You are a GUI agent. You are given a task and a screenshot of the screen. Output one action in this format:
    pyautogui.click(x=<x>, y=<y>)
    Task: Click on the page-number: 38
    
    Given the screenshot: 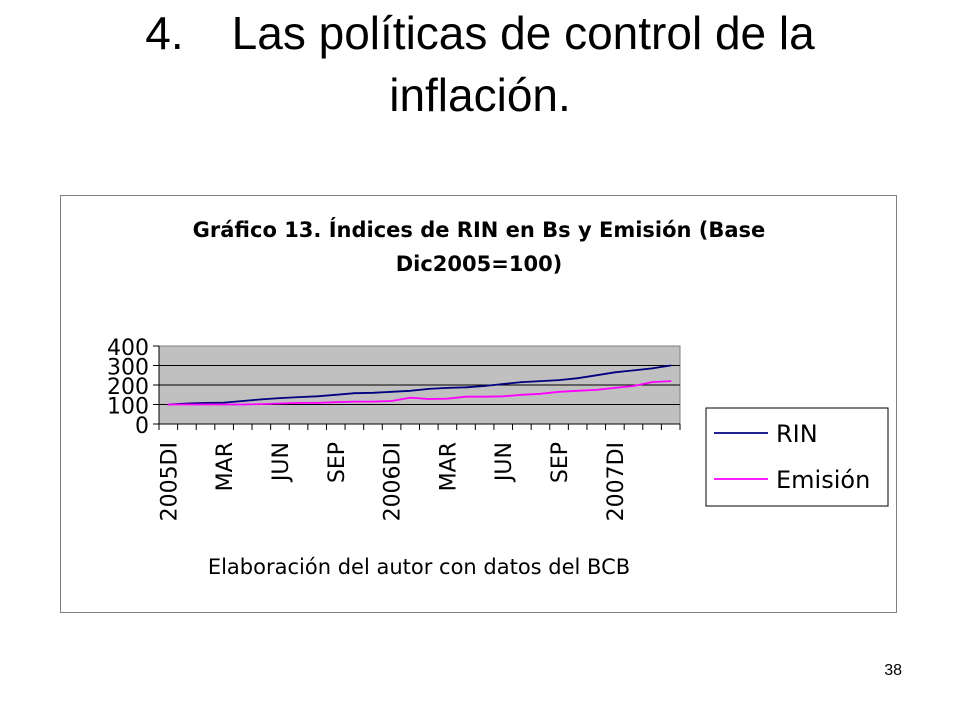 What is the action you would take?
    pyautogui.click(x=893, y=670)
    